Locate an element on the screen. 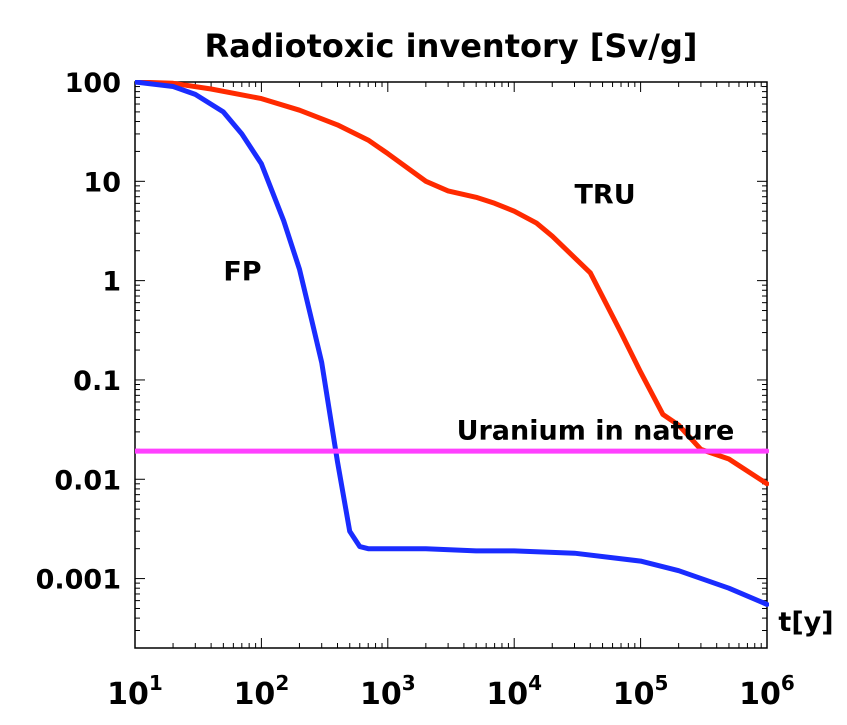  y-tick-label: 0.01 is located at coordinates (87, 480).